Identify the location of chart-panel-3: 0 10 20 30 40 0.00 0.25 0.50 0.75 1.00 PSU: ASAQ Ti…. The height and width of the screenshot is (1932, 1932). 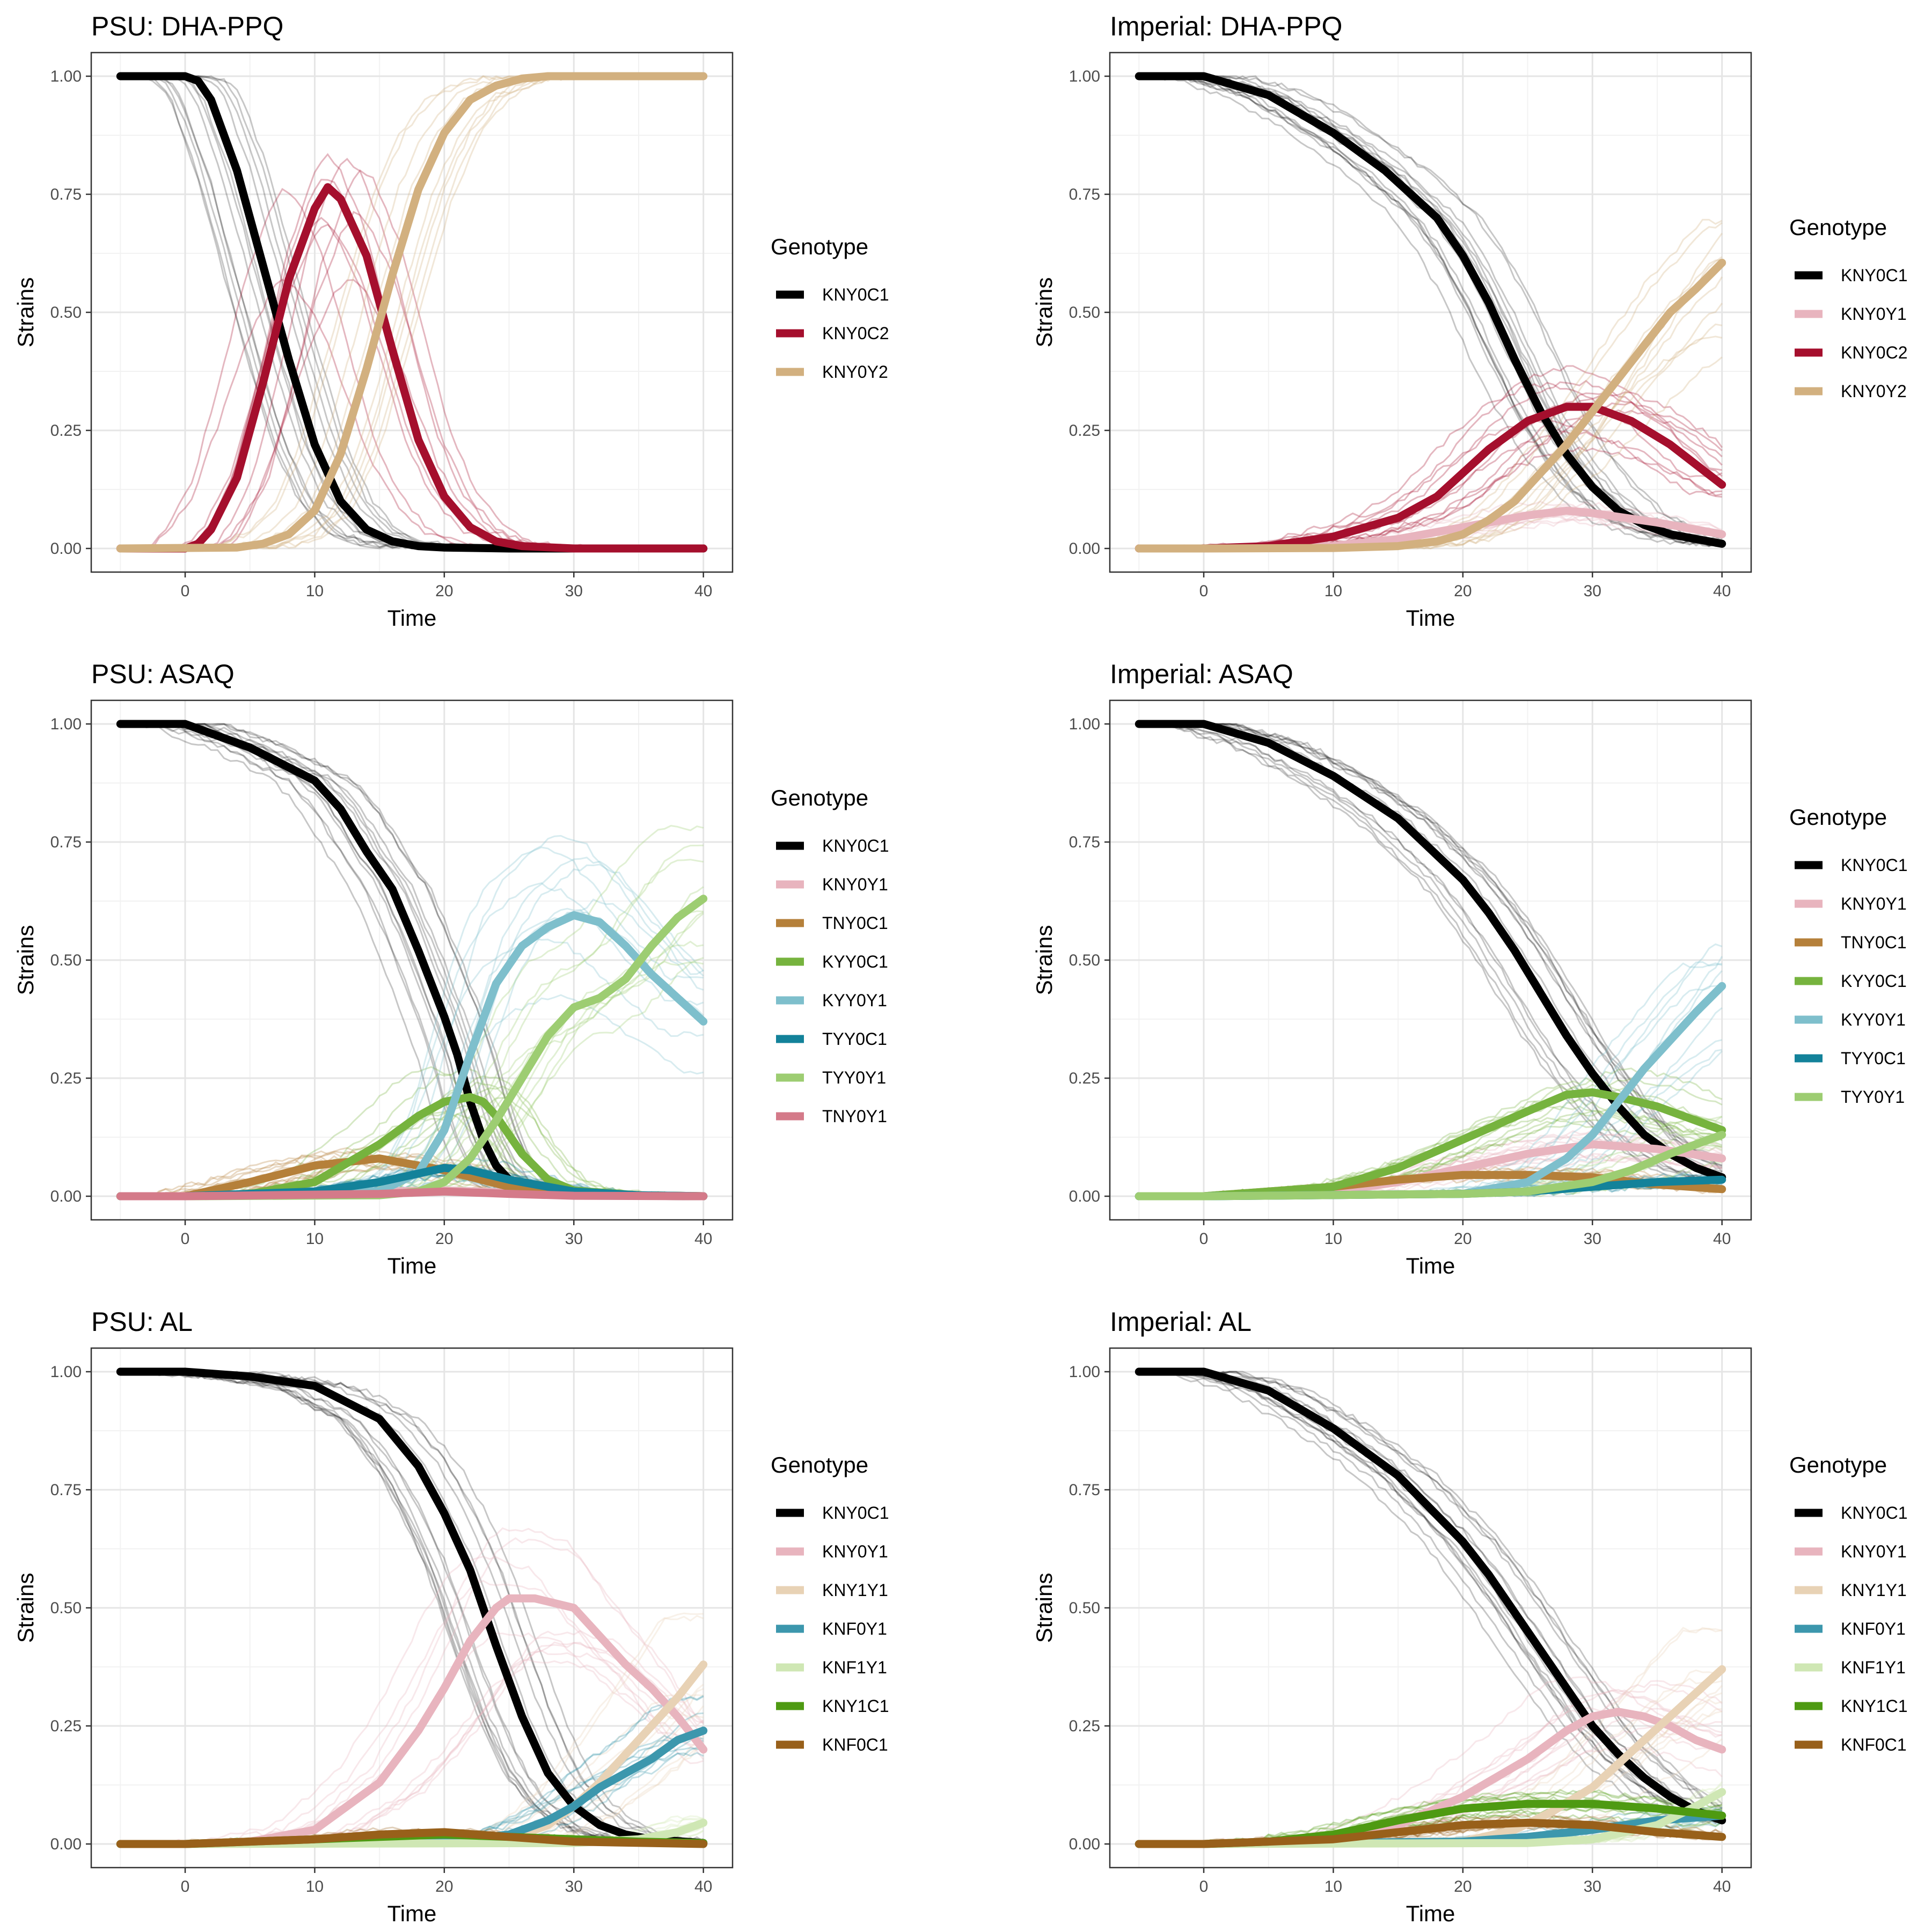
(451, 968).